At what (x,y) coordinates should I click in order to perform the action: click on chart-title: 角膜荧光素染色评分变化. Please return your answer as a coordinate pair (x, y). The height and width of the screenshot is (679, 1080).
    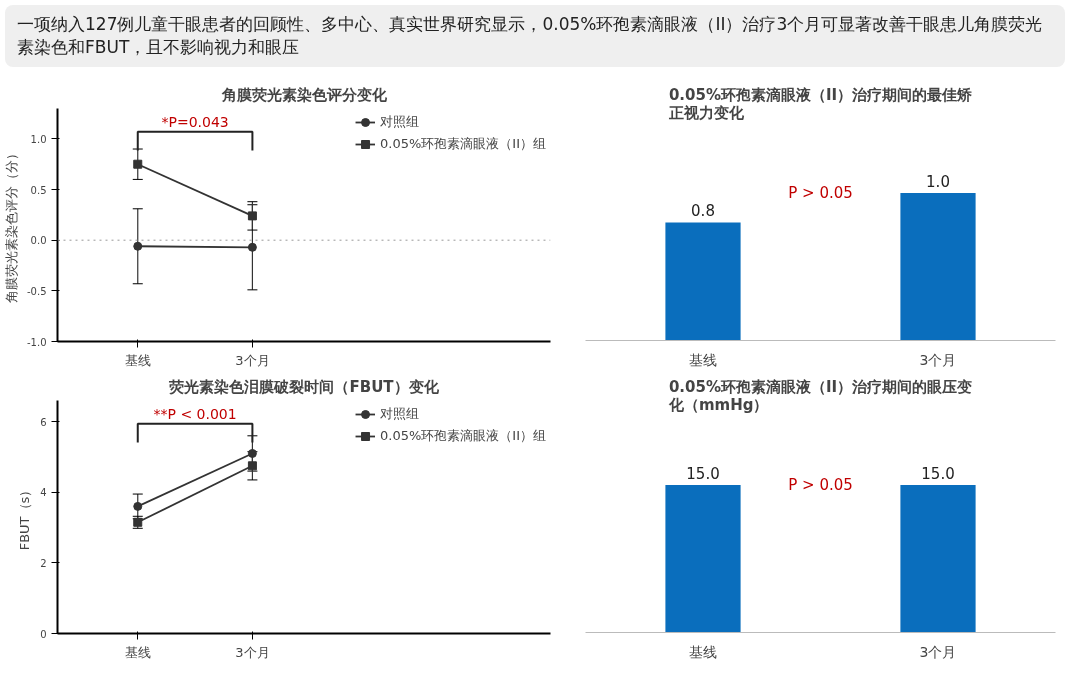
    Looking at the image, I should click on (304, 94).